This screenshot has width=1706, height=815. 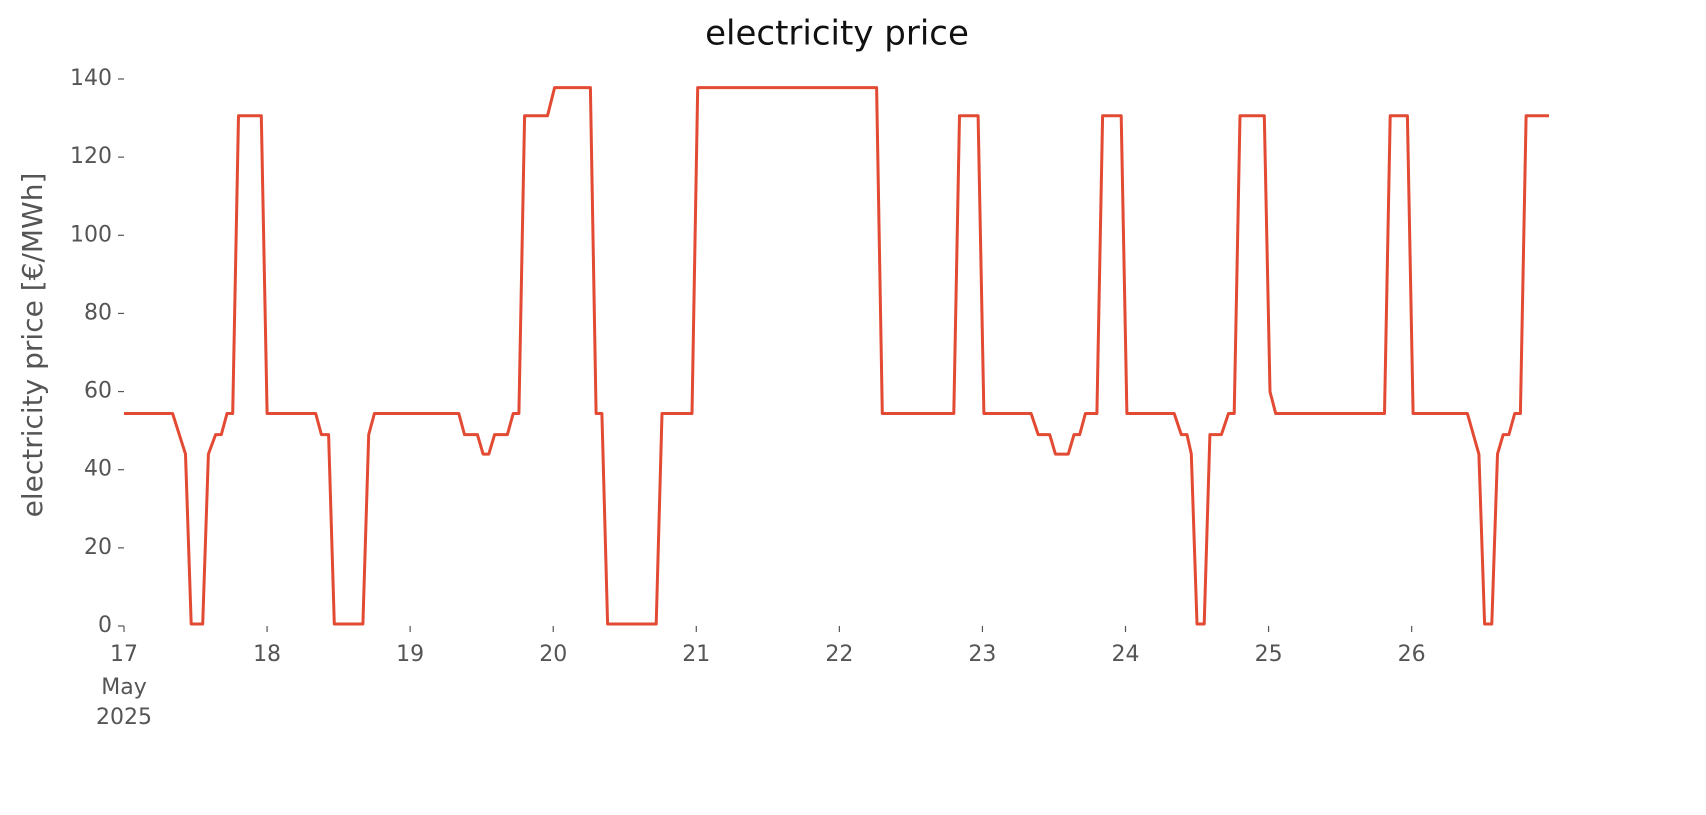 I want to click on y-axis-label: electricity price [€/MWh], so click(x=32, y=345).